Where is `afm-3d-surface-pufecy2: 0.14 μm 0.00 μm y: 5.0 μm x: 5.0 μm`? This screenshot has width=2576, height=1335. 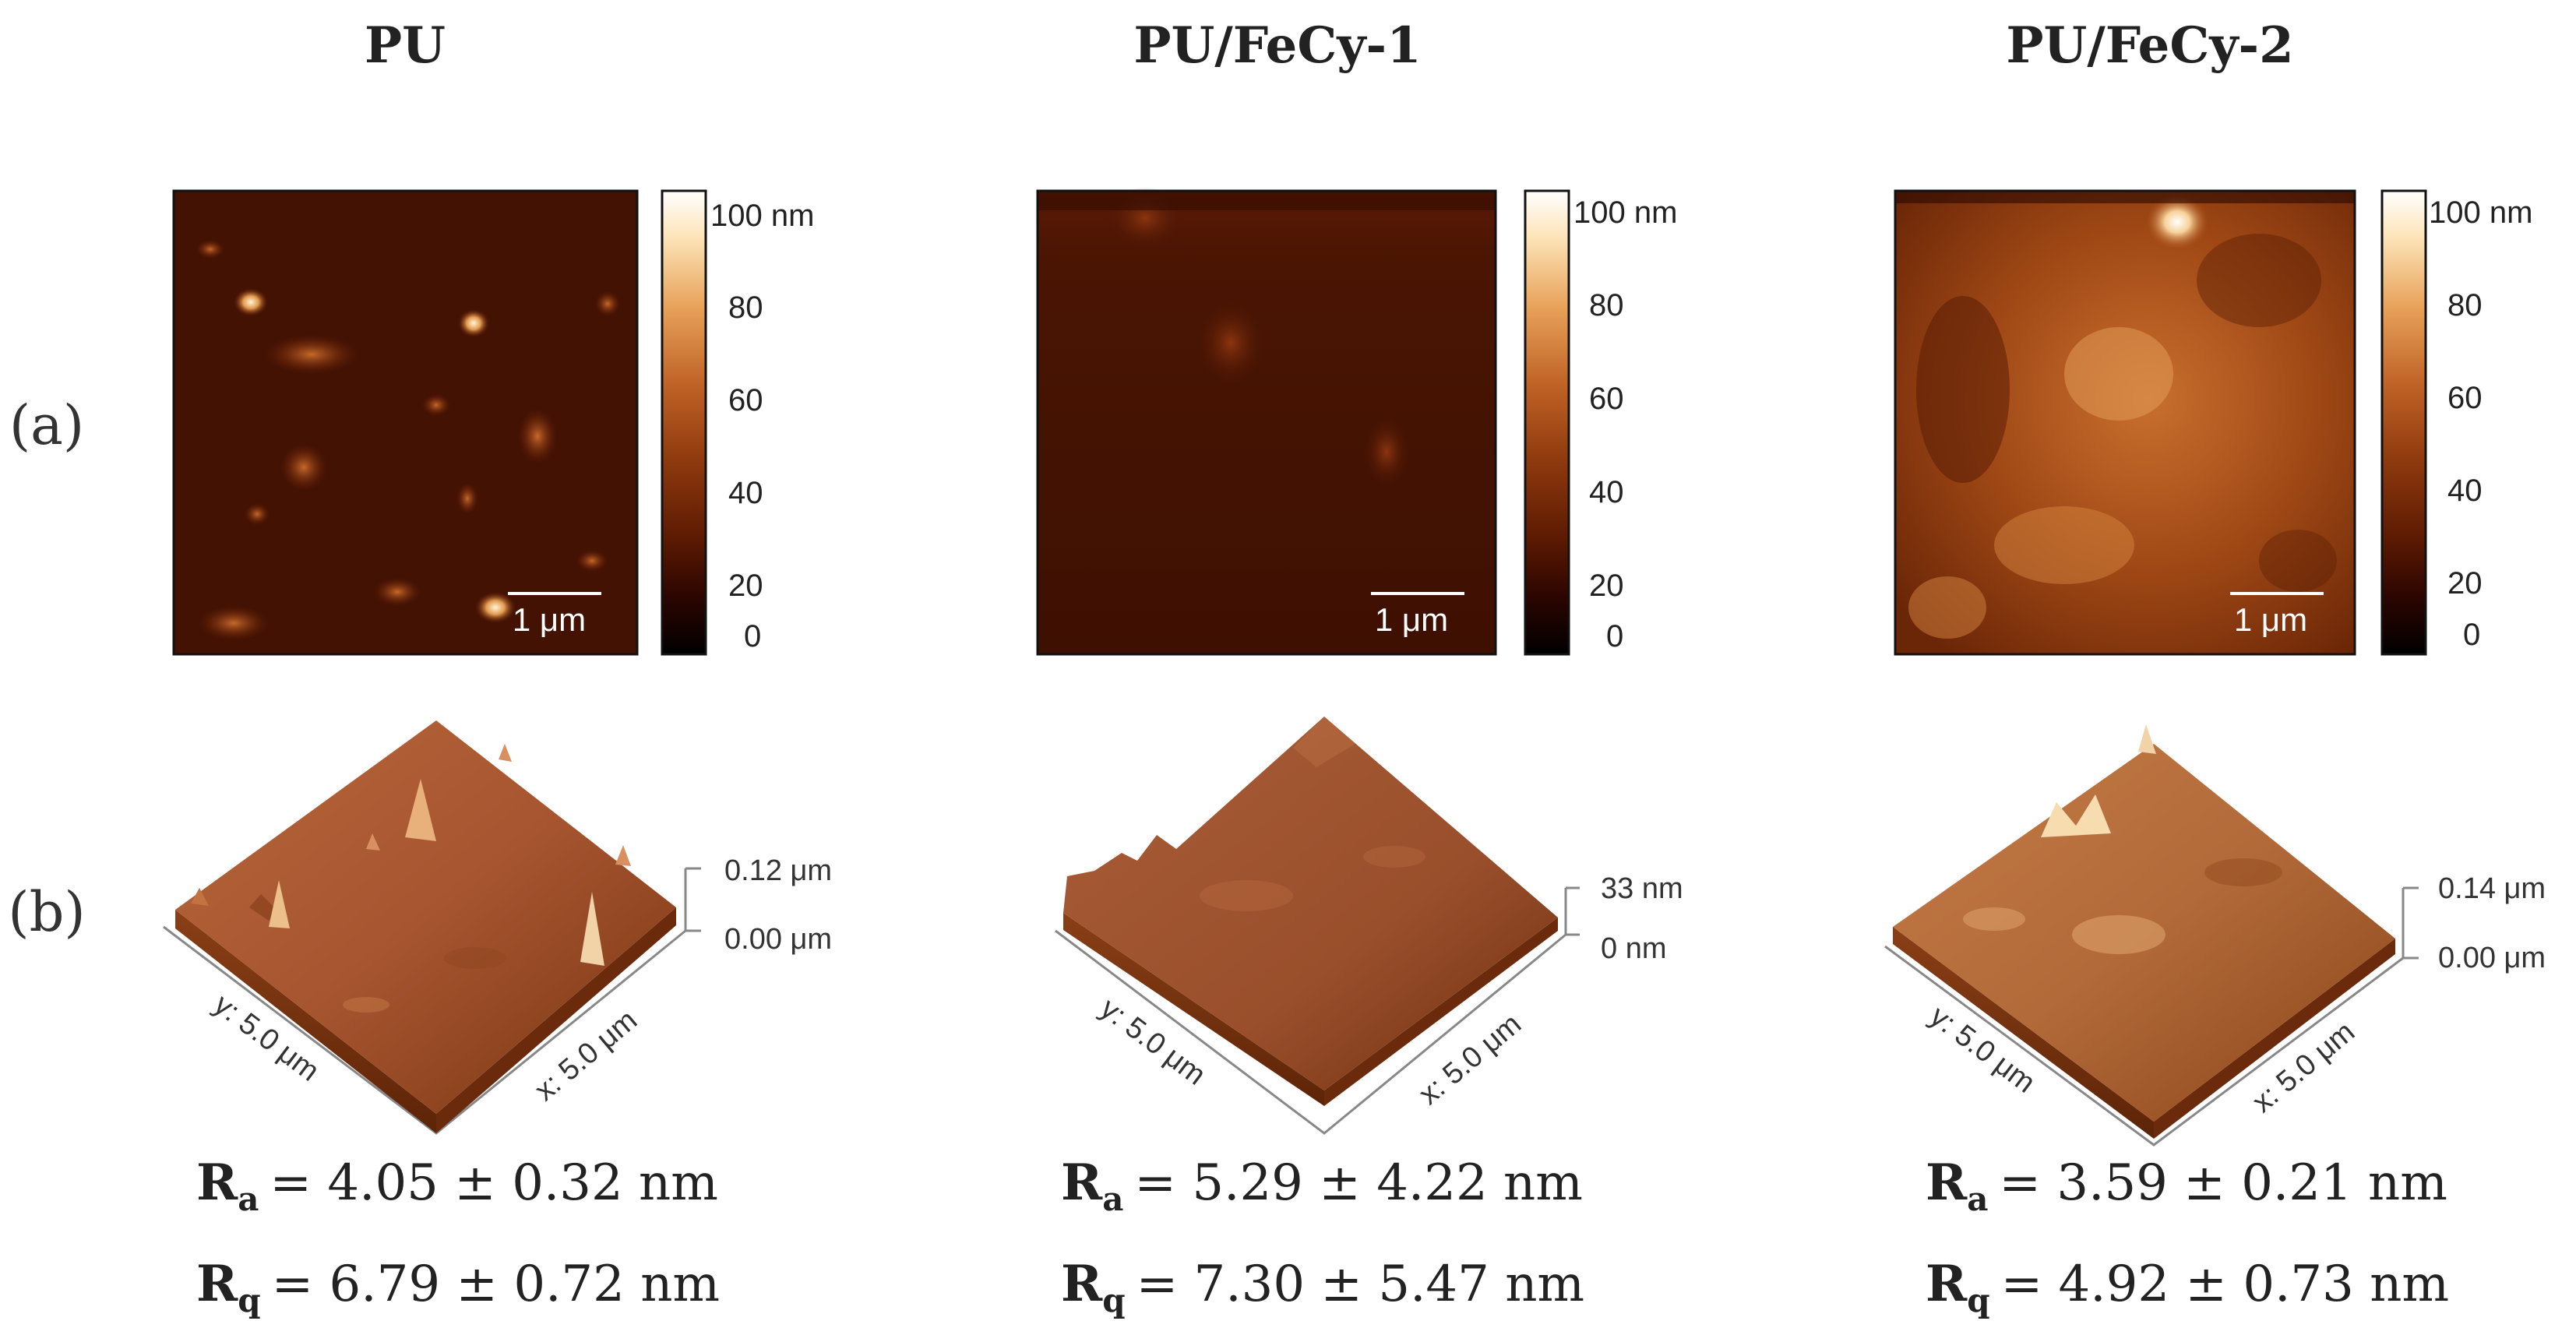 afm-3d-surface-pufecy2: 0.14 μm 0.00 μm y: 5.0 μm x: 5.0 μm is located at coordinates (2215, 935).